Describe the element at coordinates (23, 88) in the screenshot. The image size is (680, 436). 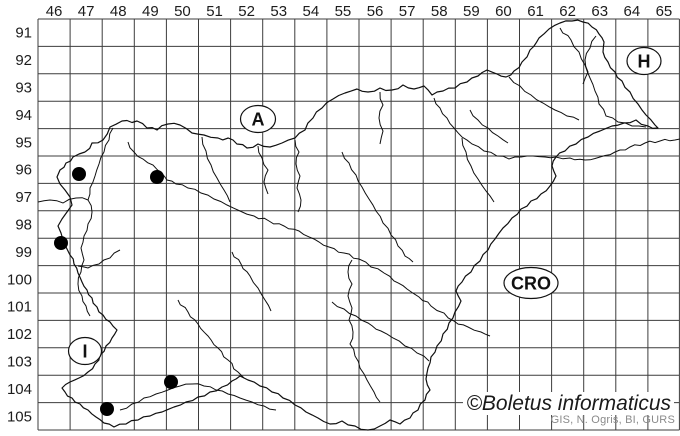
I see `row-label: 93` at that location.